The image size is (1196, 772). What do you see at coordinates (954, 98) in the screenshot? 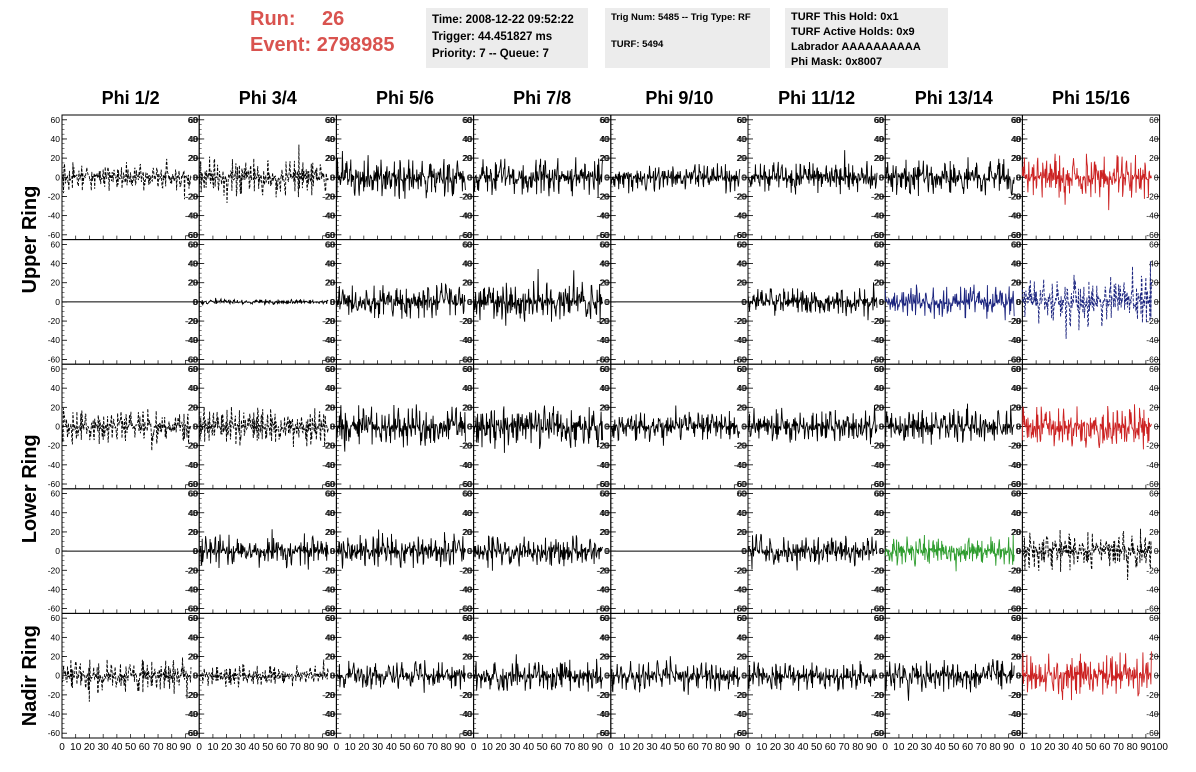
I see `column-title: Phi 13/14` at bounding box center [954, 98].